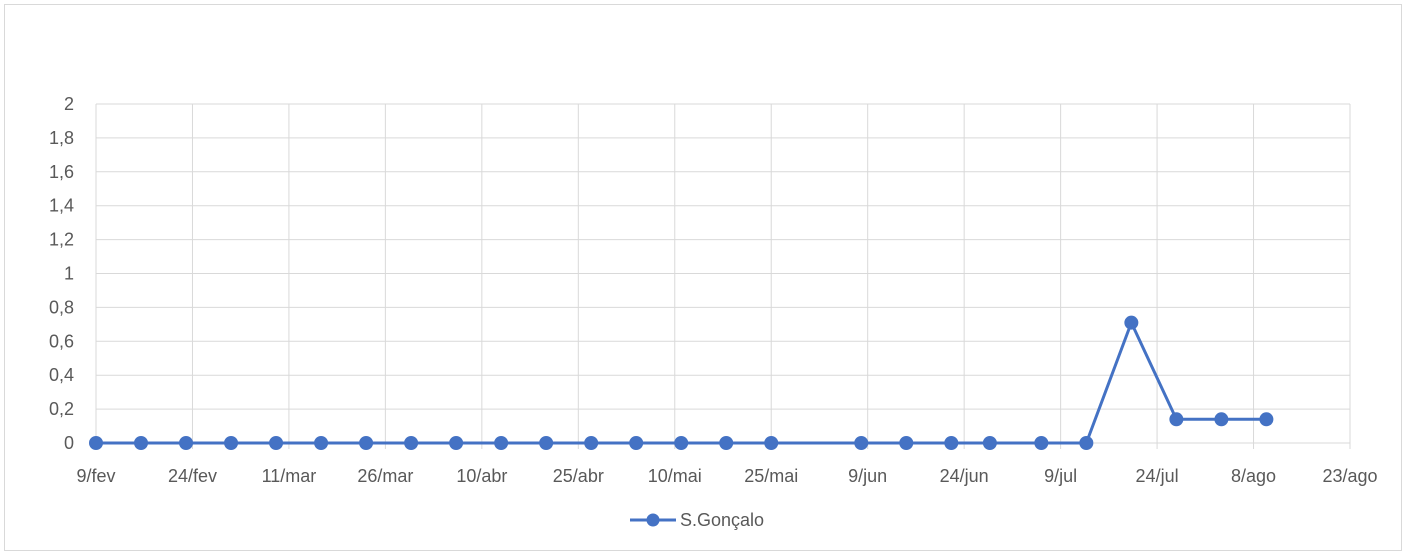  Describe the element at coordinates (289, 476) in the screenshot. I see `x-tick-label: 11/mar` at that location.